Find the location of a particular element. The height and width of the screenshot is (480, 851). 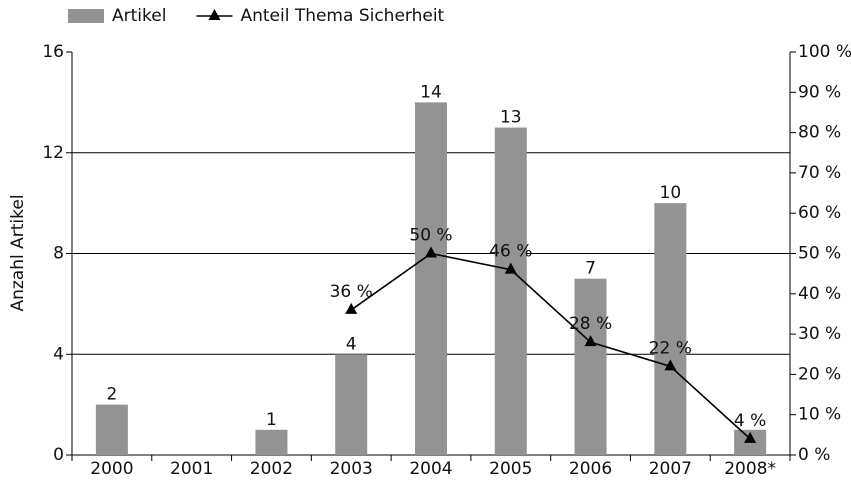

y2-tick-label: 10 % is located at coordinates (819, 415).